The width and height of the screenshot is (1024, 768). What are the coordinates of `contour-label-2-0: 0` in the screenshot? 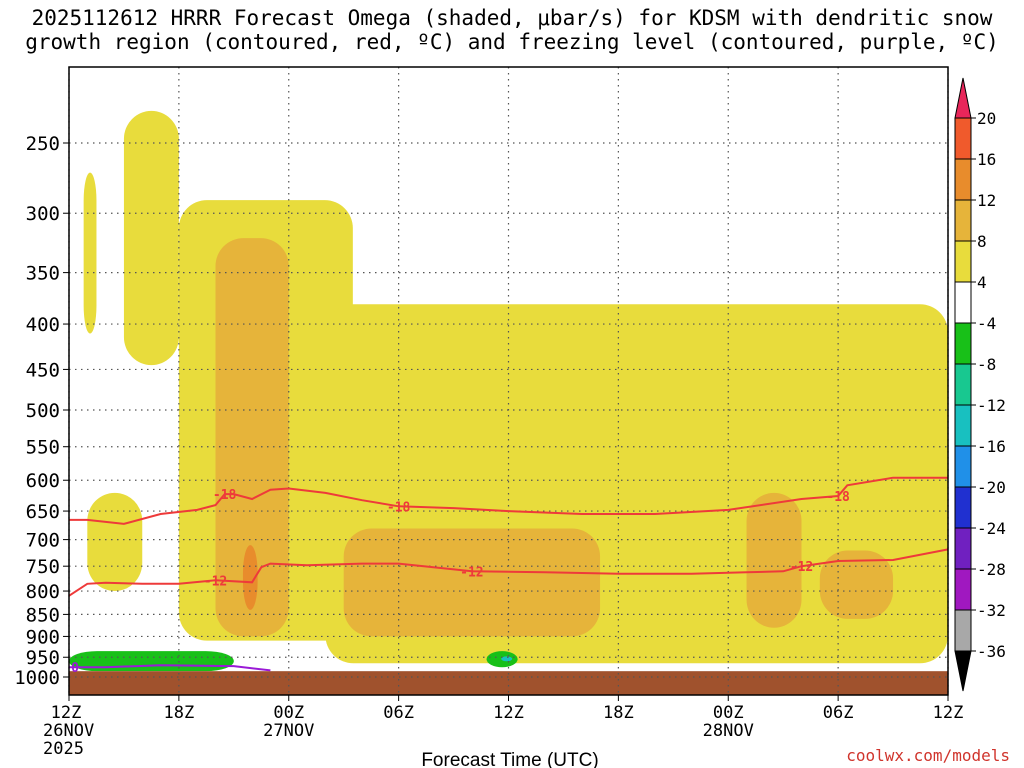 It's located at (75, 668).